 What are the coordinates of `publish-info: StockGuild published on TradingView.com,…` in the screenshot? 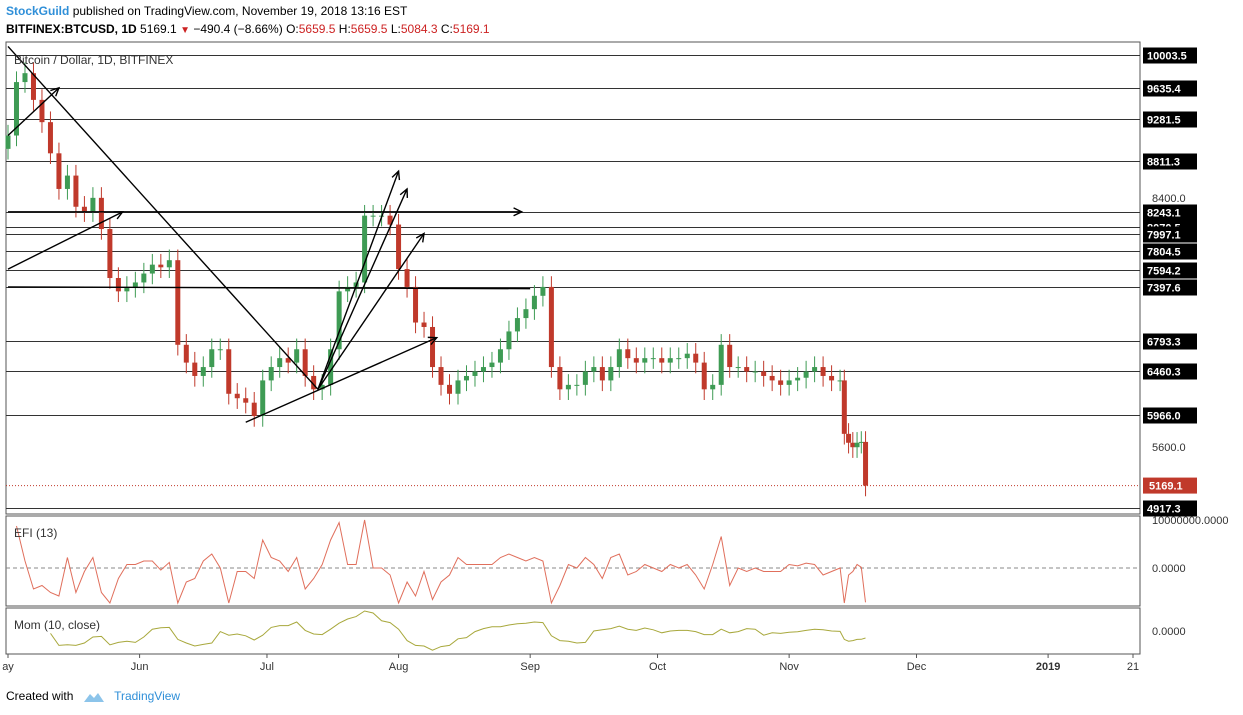 It's located at (206, 11).